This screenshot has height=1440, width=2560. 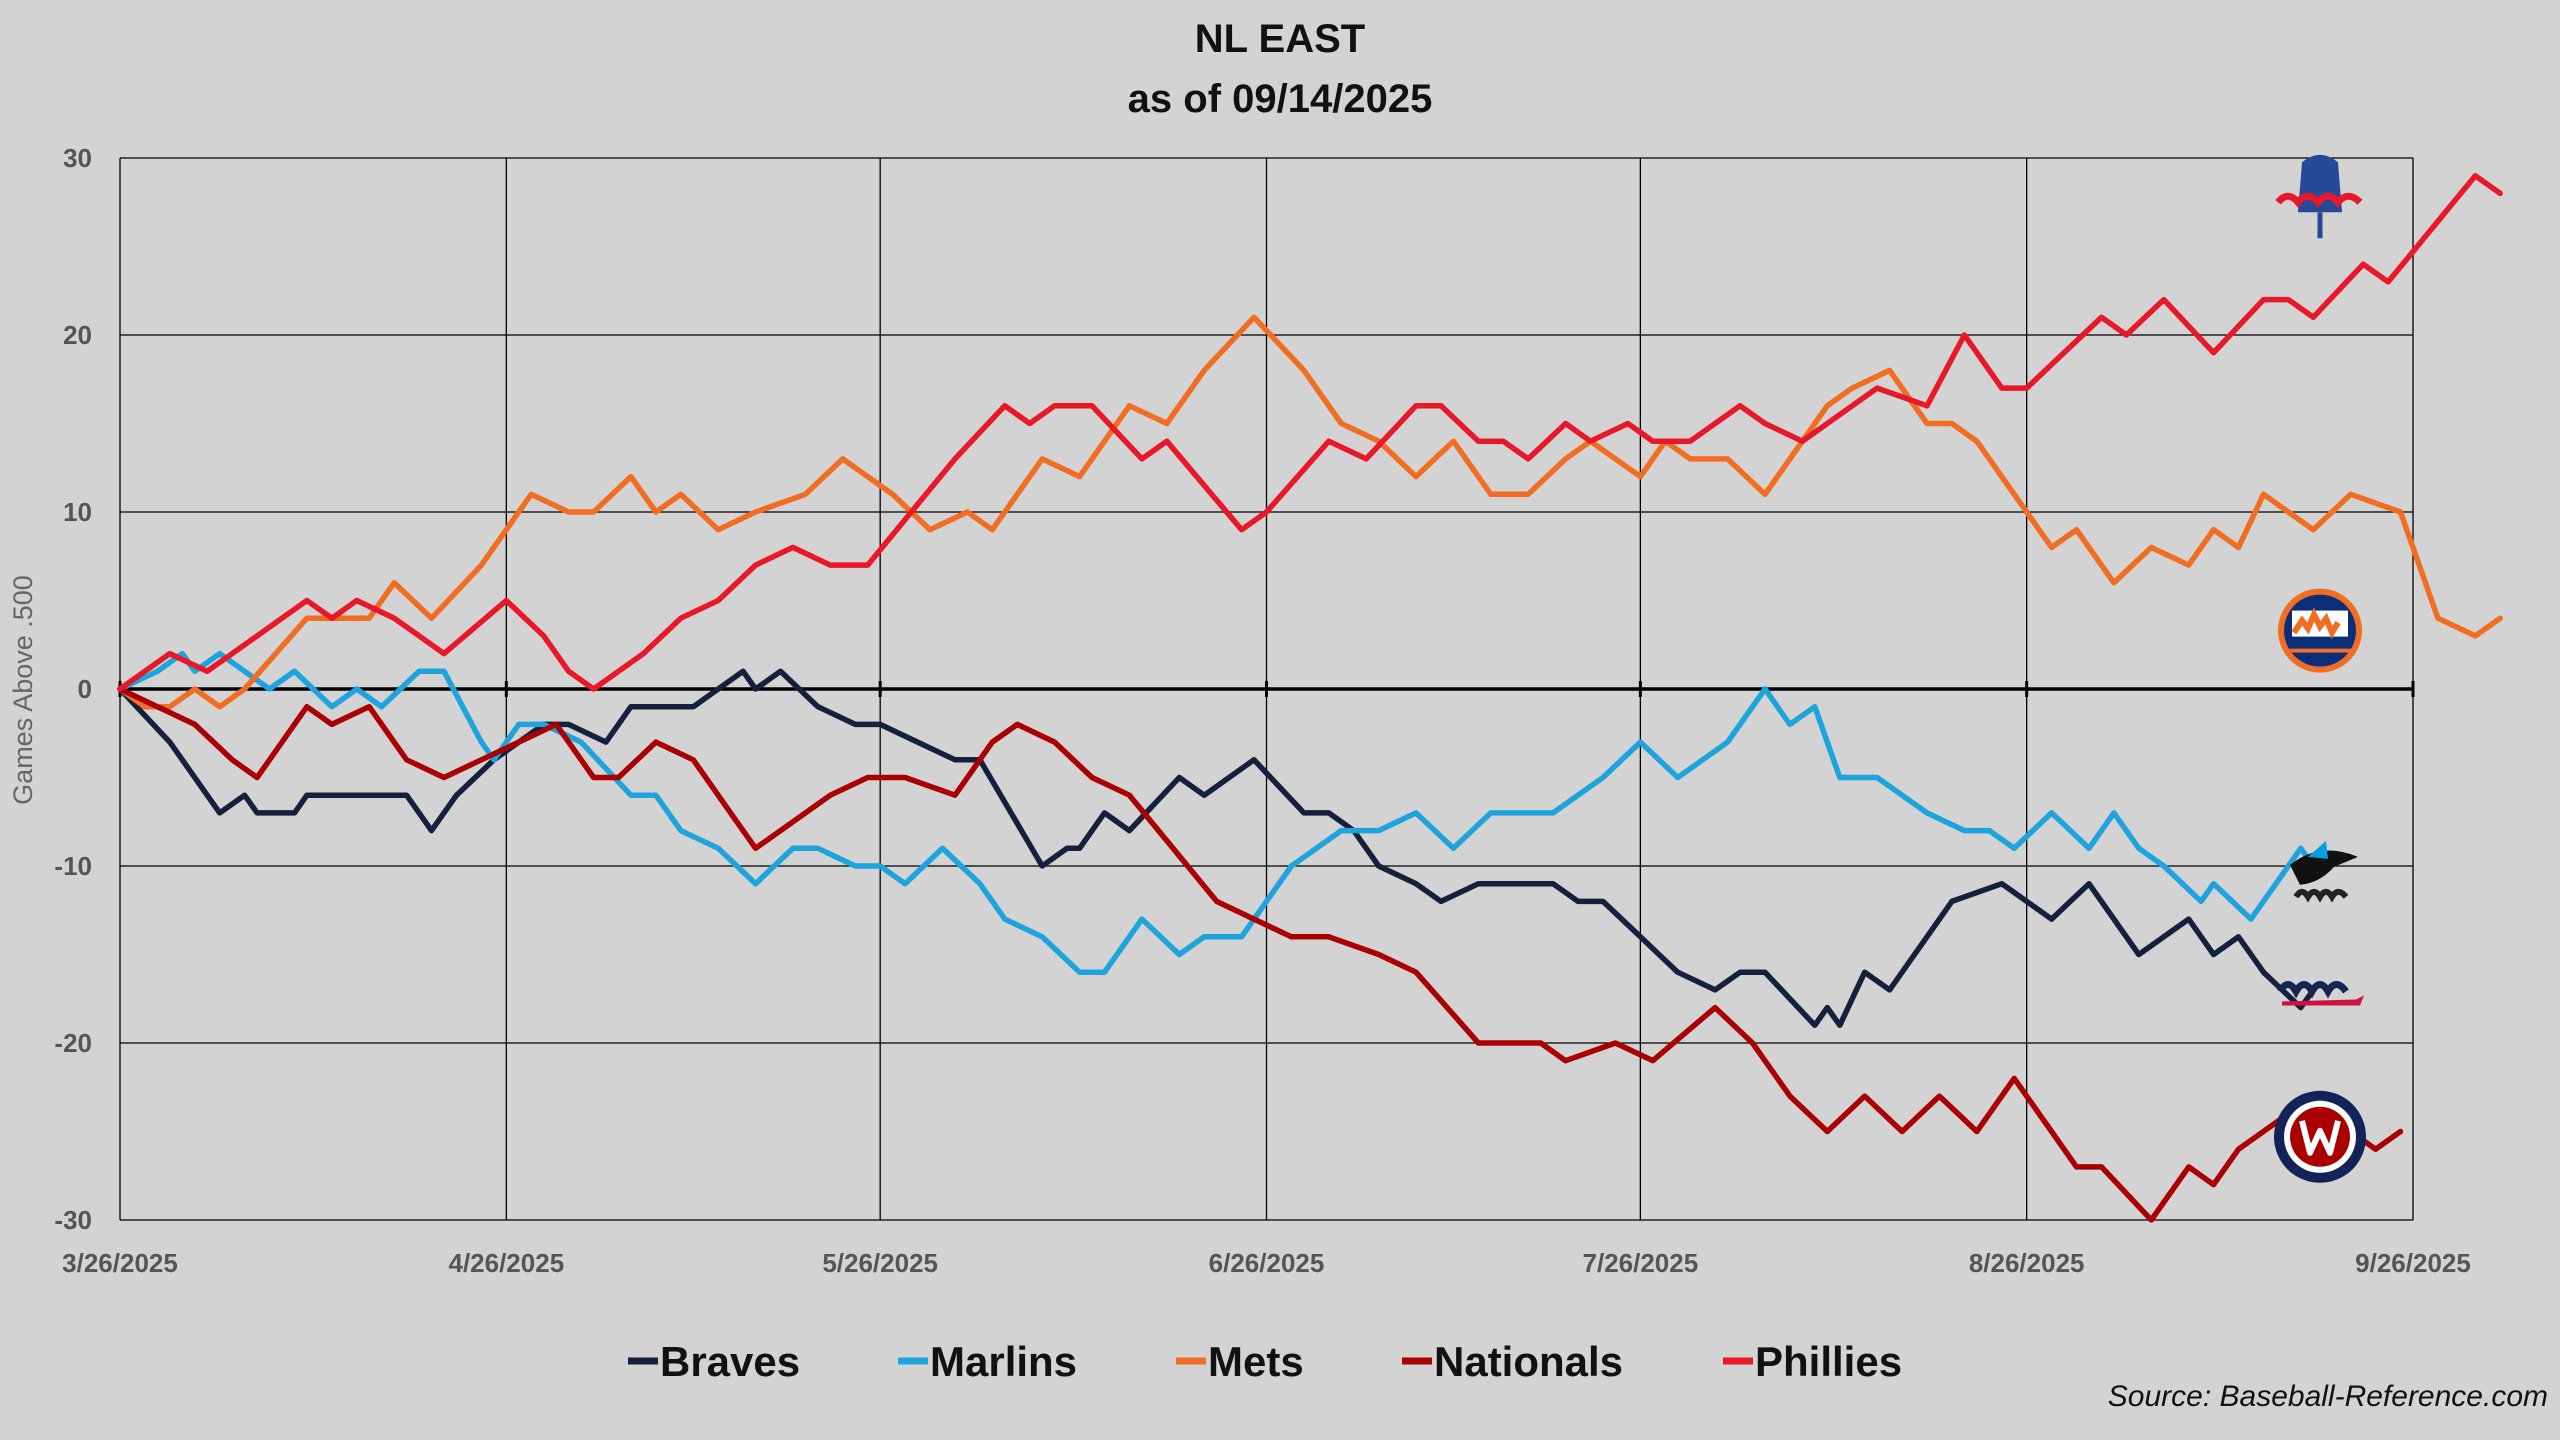 I want to click on marlins-logo, so click(x=2324, y=871).